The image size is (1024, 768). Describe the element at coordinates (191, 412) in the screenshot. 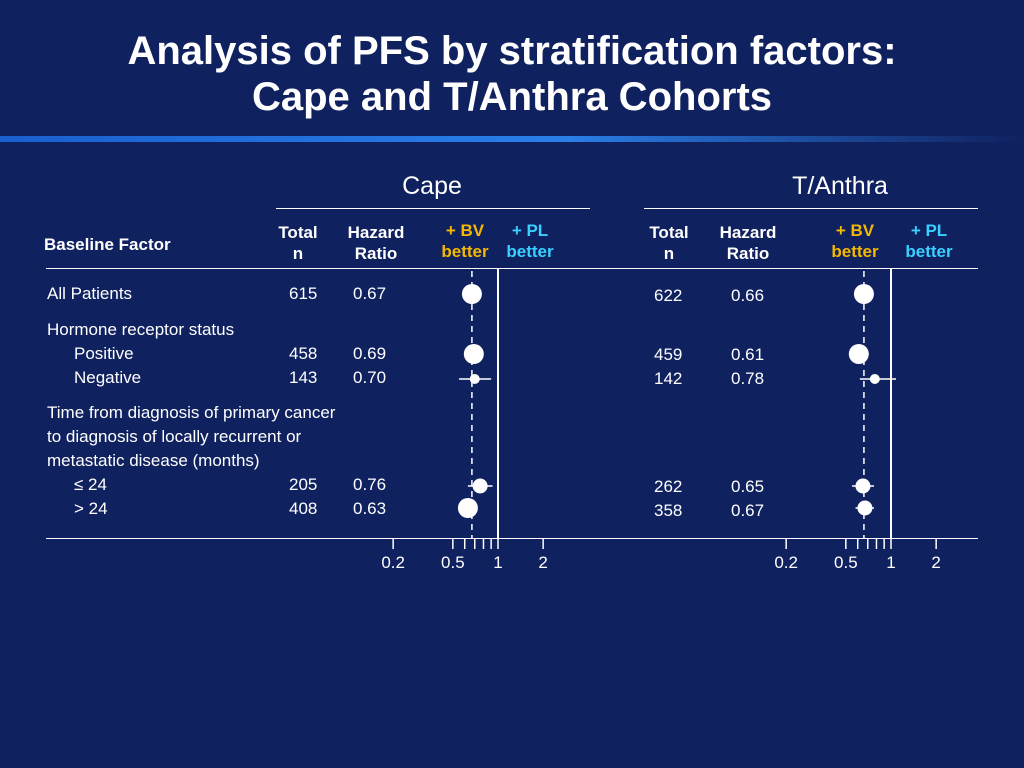

I see `factor-time-line-1: Time from diagnosis of primary cancer` at that location.